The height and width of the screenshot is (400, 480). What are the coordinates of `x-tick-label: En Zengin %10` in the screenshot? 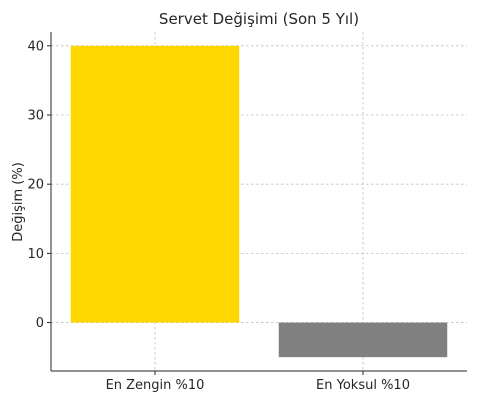 It's located at (155, 385).